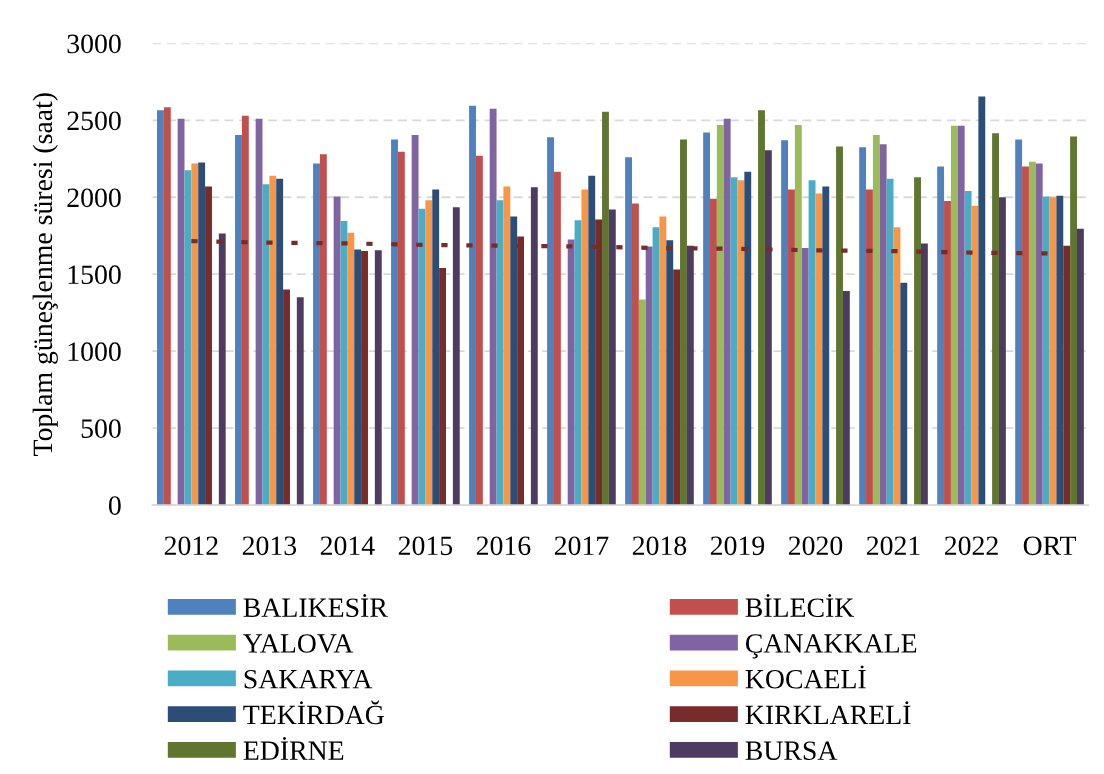  I want to click on x-tick-label: 2017, so click(581, 546).